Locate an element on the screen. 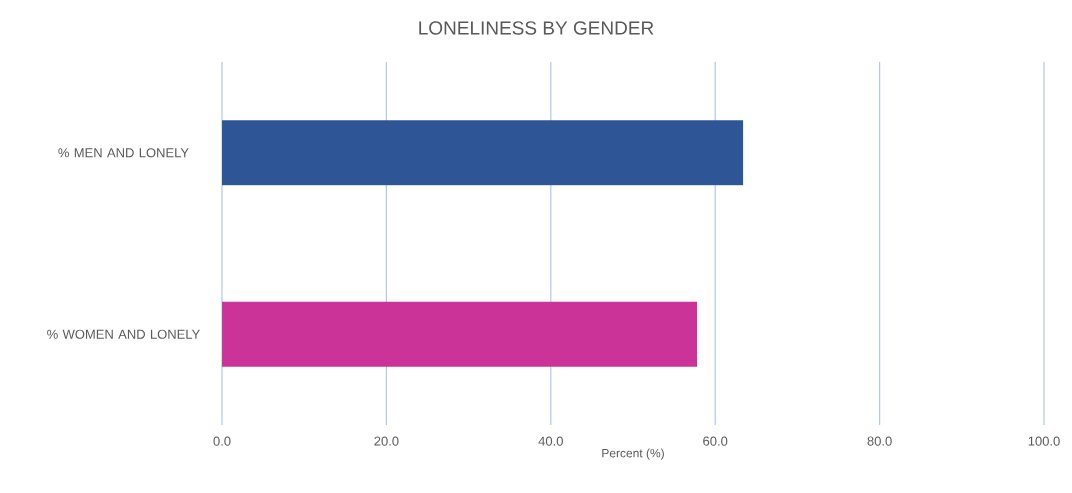 This screenshot has width=1072, height=493. chart-title: LONELINESS BY GENDER is located at coordinates (536, 28).